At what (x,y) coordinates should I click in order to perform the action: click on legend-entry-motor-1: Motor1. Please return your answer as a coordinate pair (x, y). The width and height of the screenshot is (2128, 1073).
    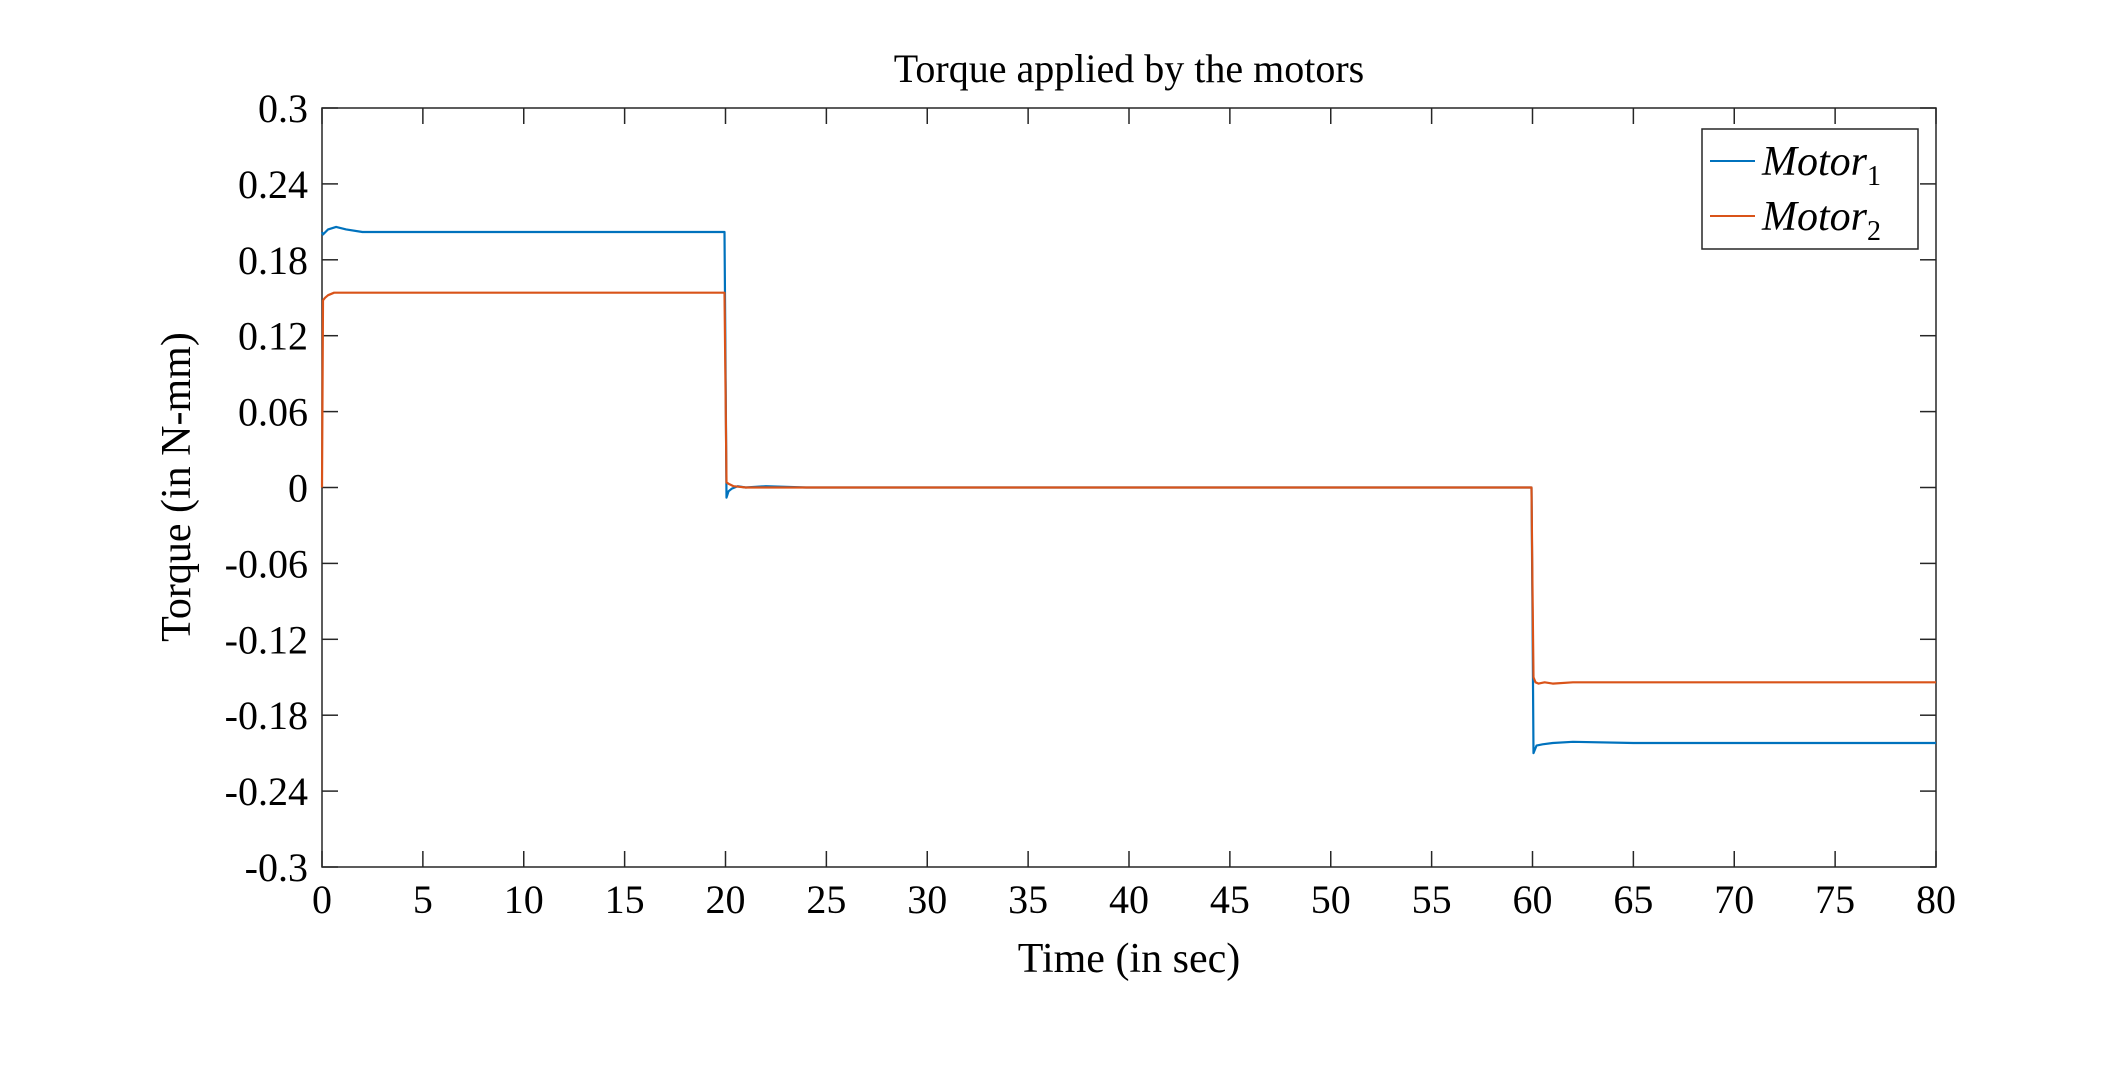
    Looking at the image, I should click on (1821, 165).